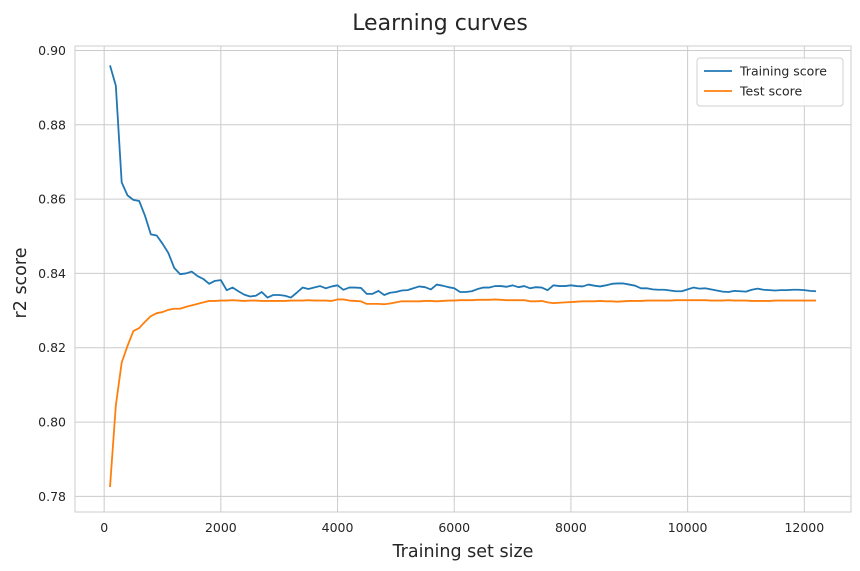  What do you see at coordinates (104, 527) in the screenshot?
I see `x-tick-label: 0` at bounding box center [104, 527].